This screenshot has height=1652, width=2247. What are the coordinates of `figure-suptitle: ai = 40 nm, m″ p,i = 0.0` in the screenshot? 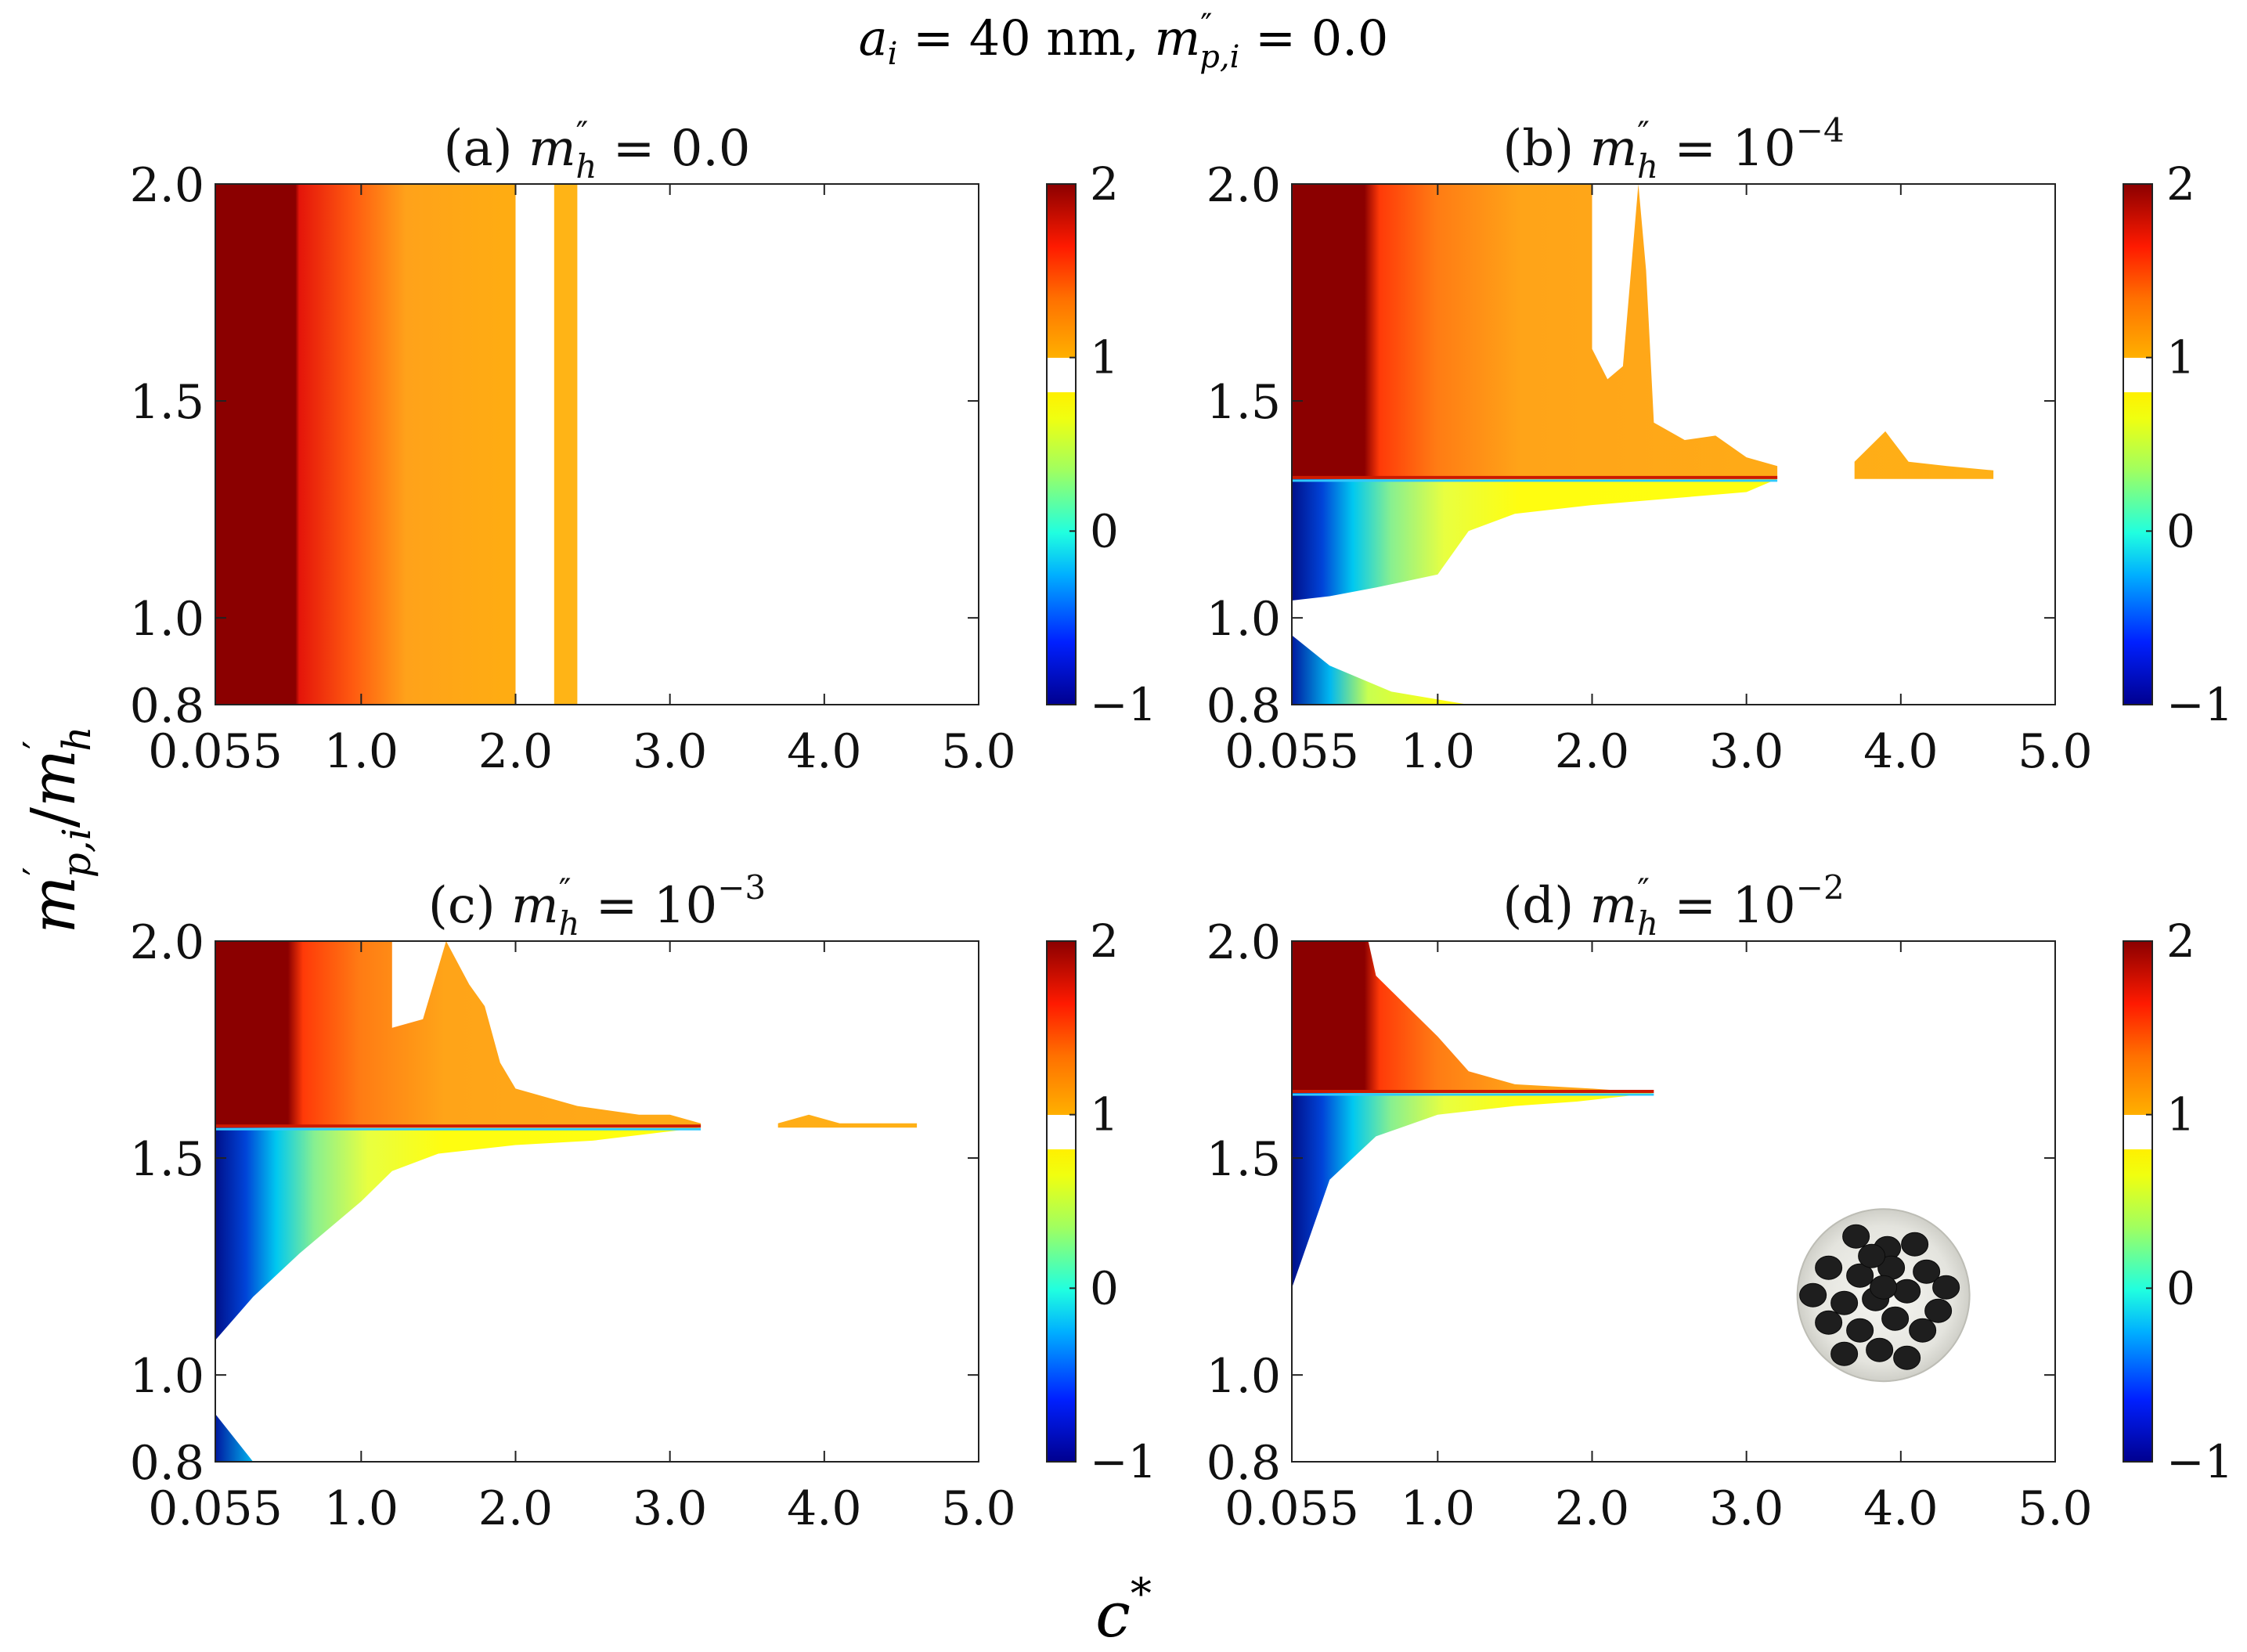 It's located at (1124, 41).